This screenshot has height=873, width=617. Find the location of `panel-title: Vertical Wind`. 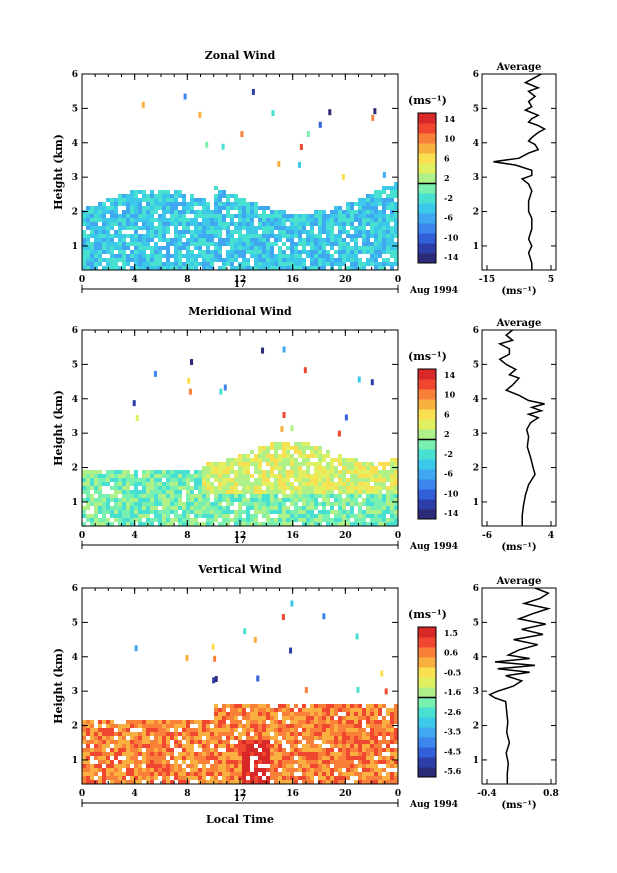

panel-title: Vertical Wind is located at coordinates (239, 569).